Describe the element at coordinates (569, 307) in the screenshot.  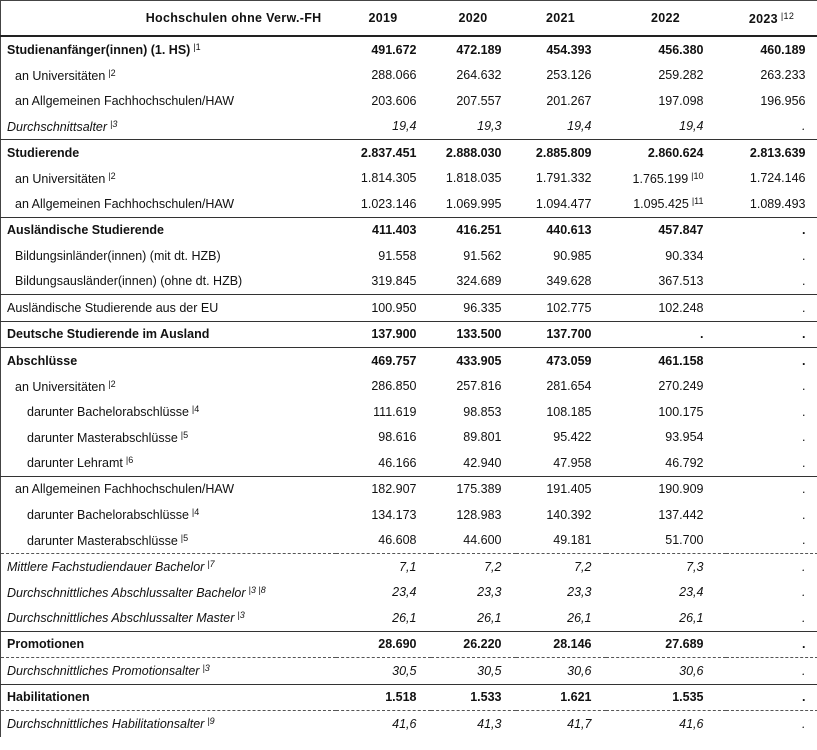
I see `value: 102.775` at that location.